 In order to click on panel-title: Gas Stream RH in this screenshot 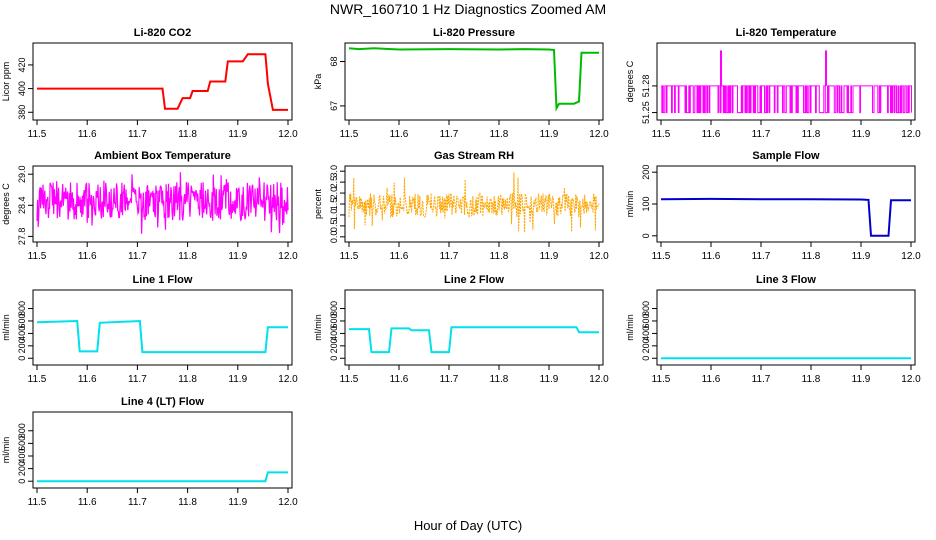, I will do `click(474, 156)`.